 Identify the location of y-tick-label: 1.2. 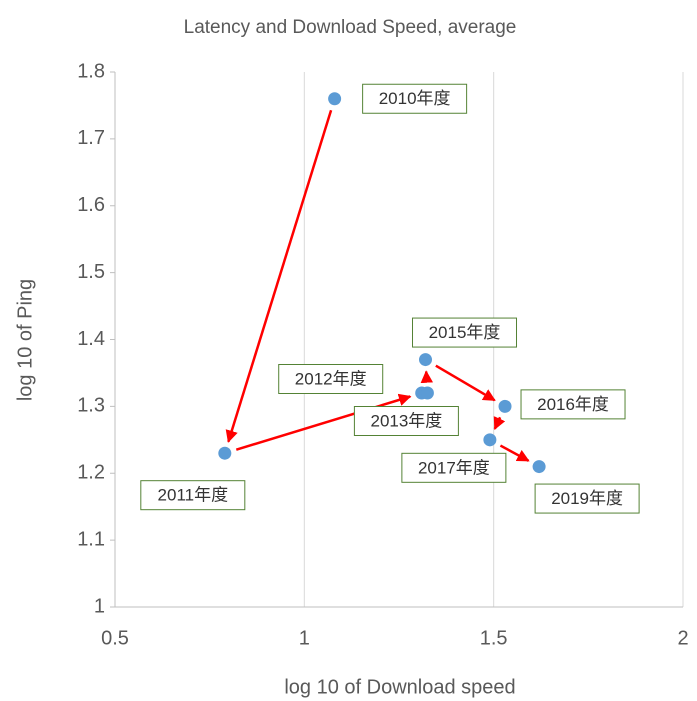
(91, 473).